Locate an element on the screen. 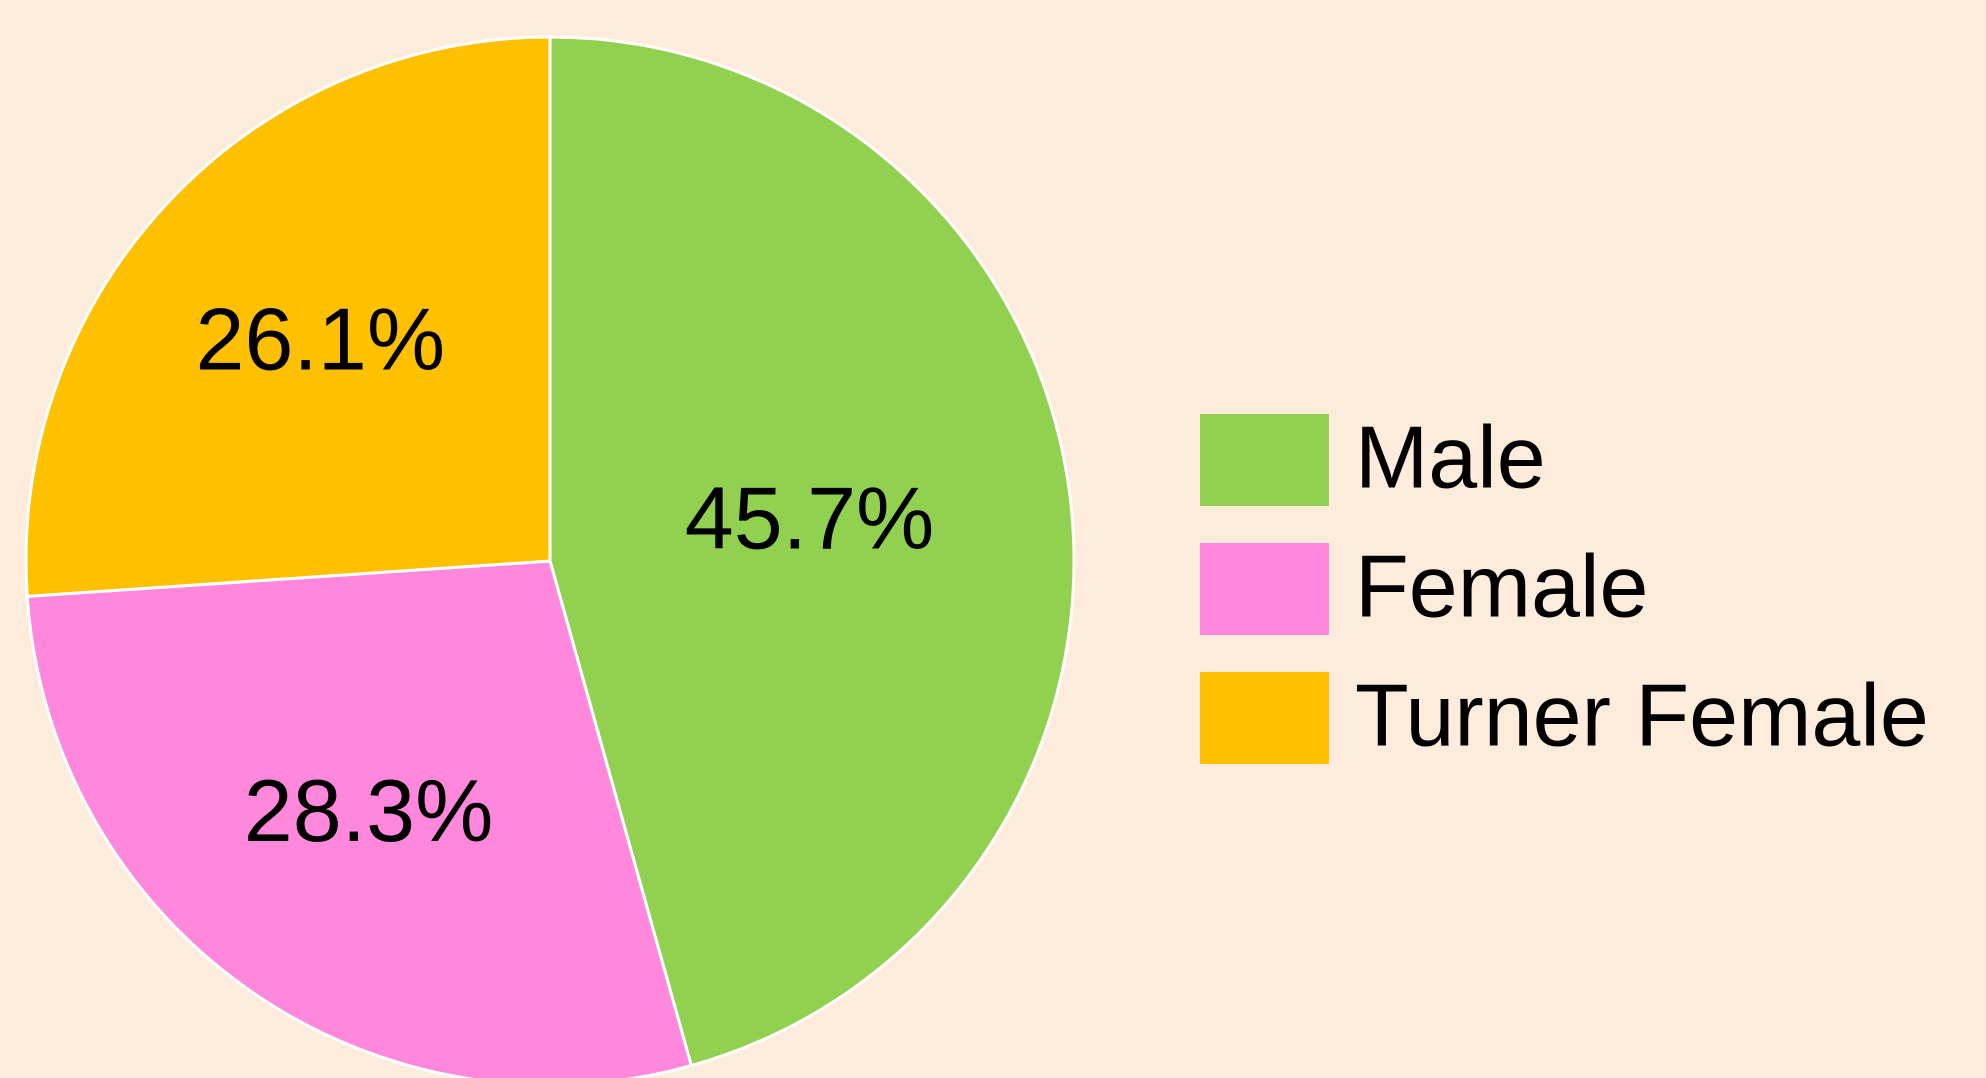  data-label: 45.7% is located at coordinates (810, 518).